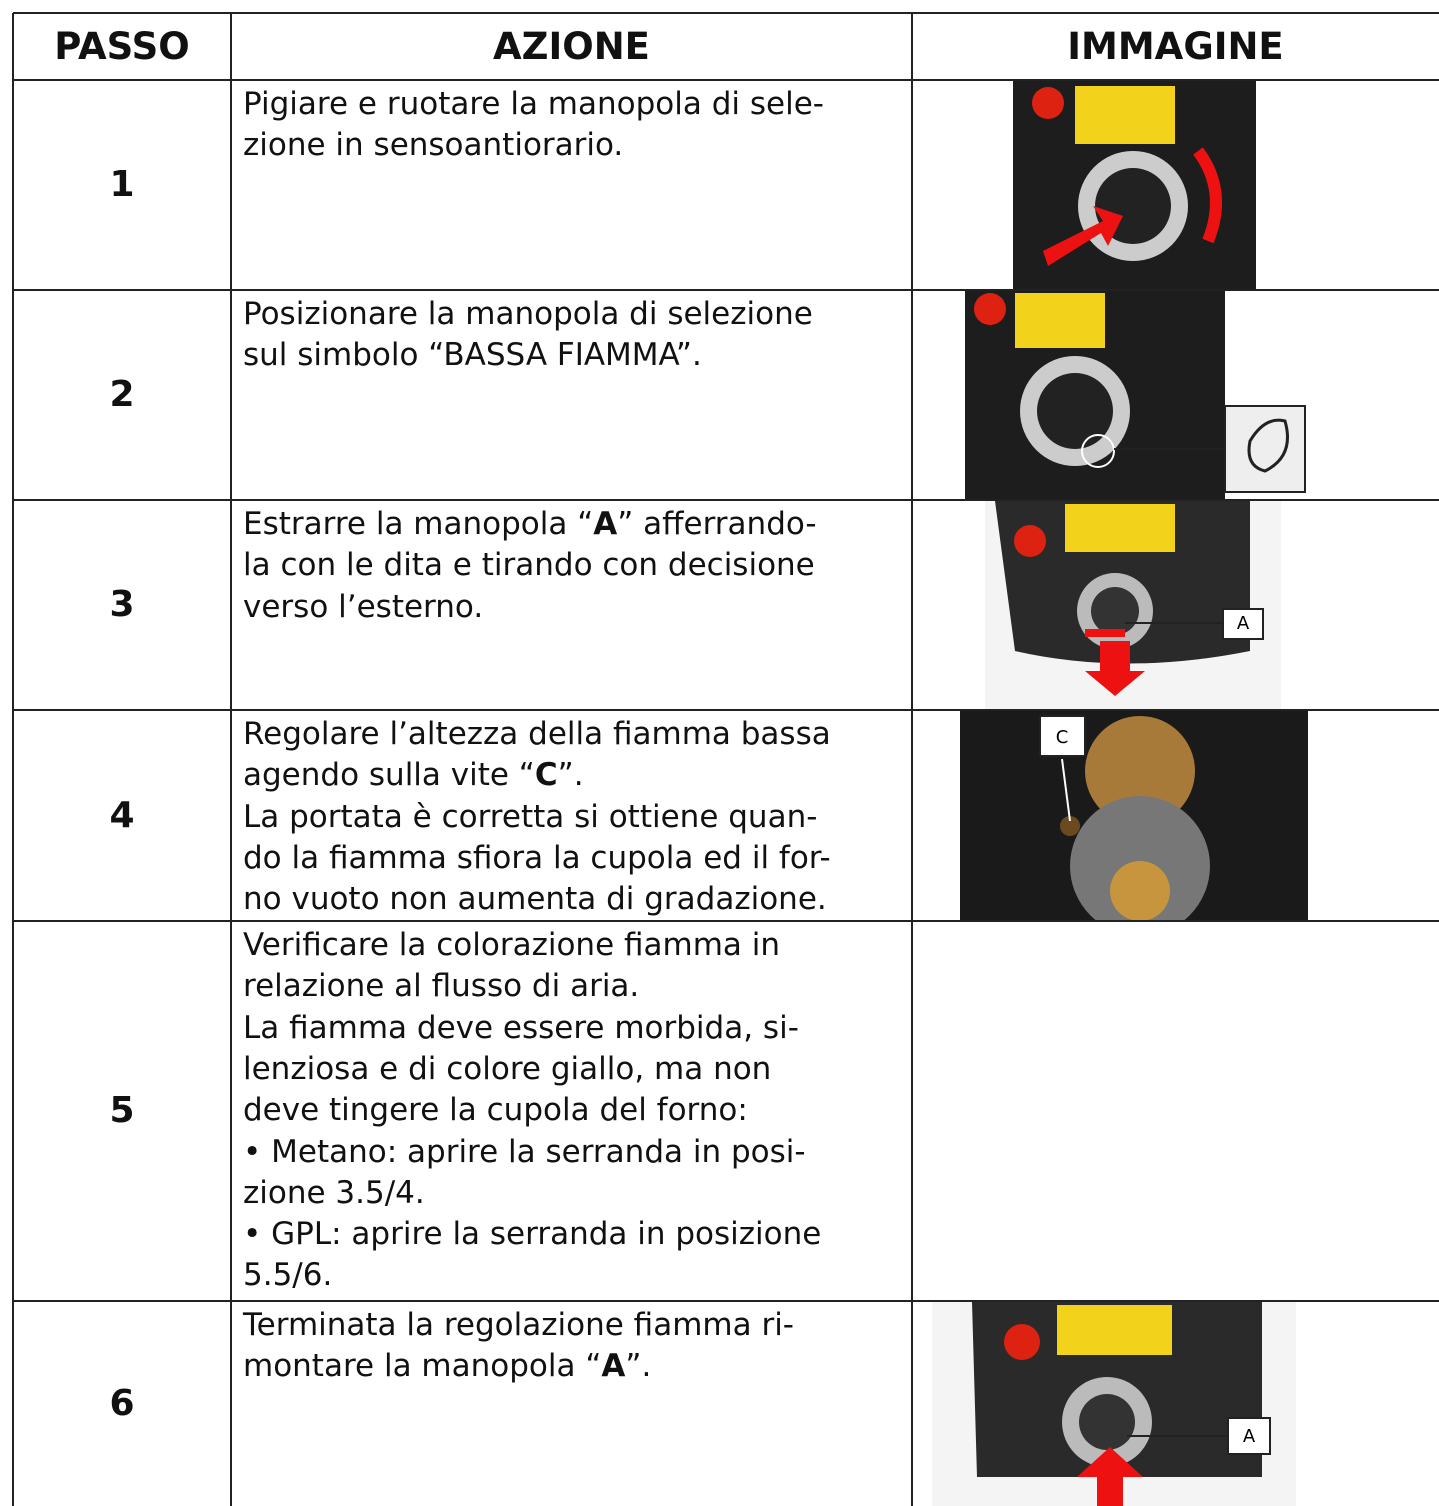 This screenshot has height=1506, width=1439. Describe the element at coordinates (521, 1027) in the screenshot. I see `action-line: La fiamma deve essere morbida, si-` at that location.